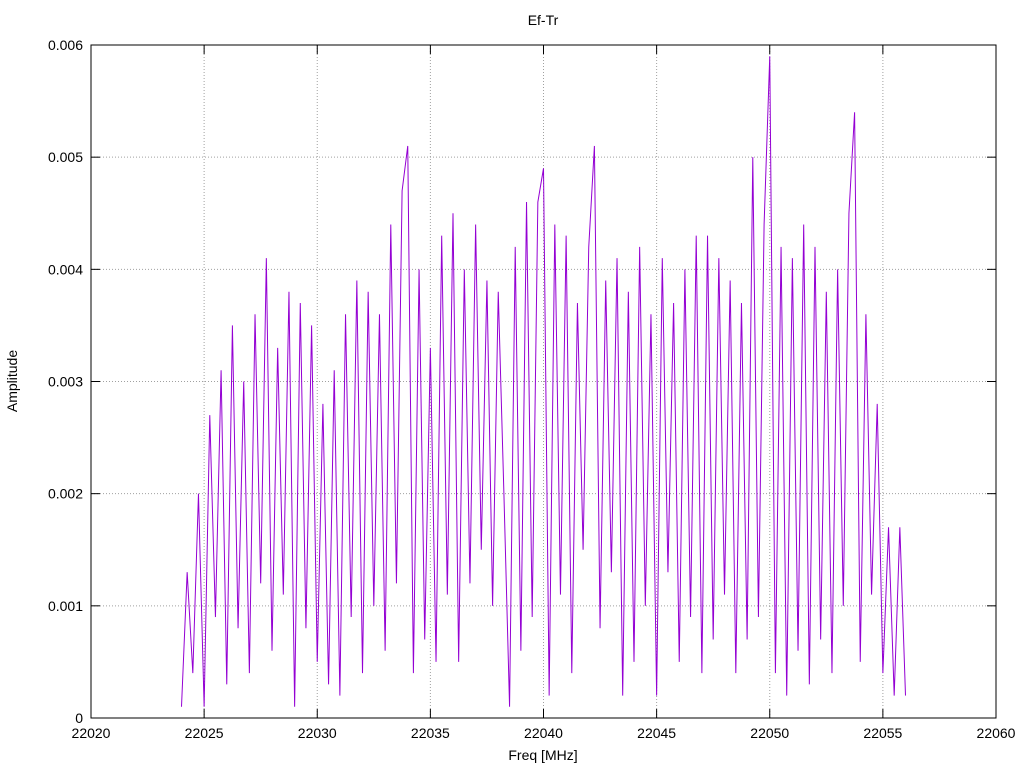 This screenshot has width=1024, height=768. I want to click on x-tick-label: 22050, so click(769, 733).